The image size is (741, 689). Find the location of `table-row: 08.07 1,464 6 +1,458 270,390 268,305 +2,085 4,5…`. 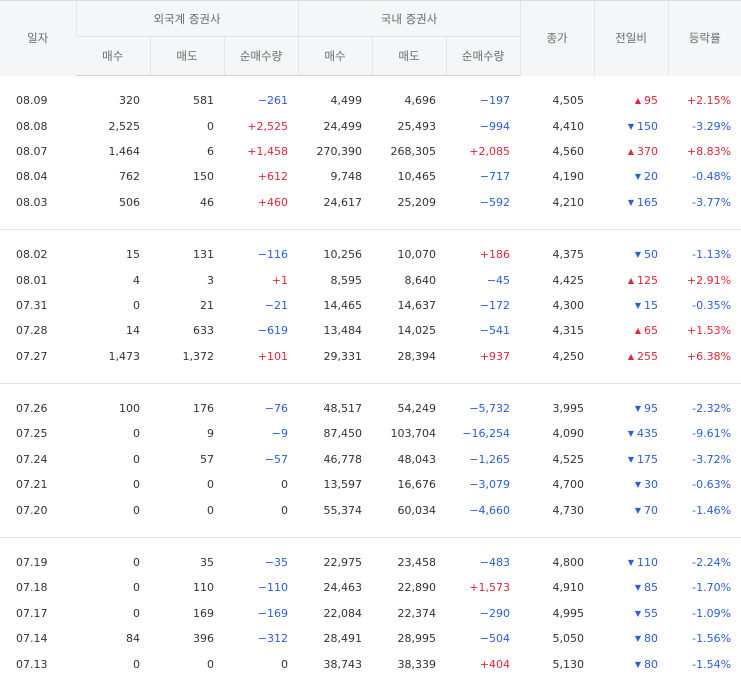

table-row: 08.07 1,464 6 +1,458 270,390 268,305 +2,085 4,5… is located at coordinates (370, 151).